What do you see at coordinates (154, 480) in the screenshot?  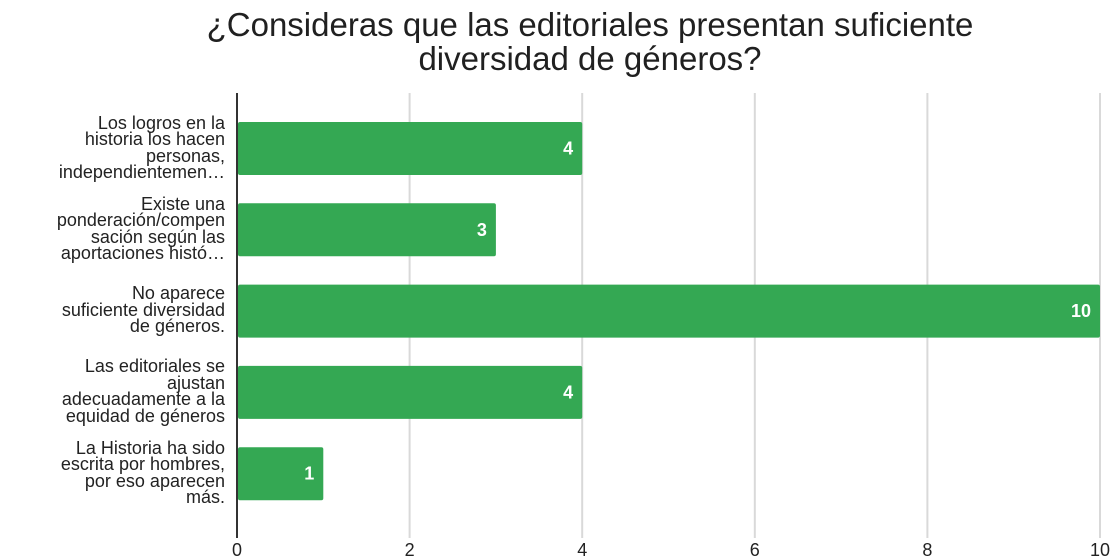 I see `category-label-5-line-3: por eso aparecen` at bounding box center [154, 480].